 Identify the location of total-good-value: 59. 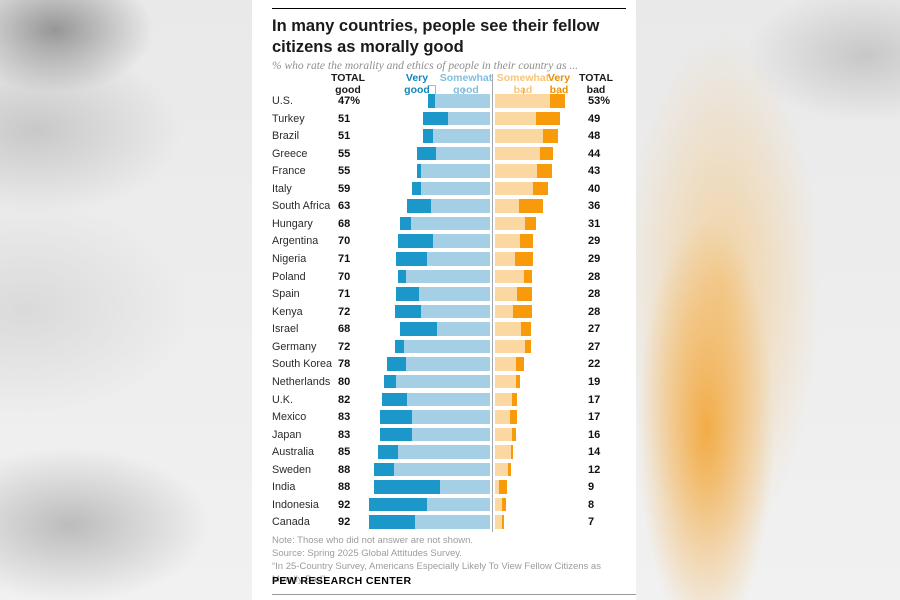
(344, 188).